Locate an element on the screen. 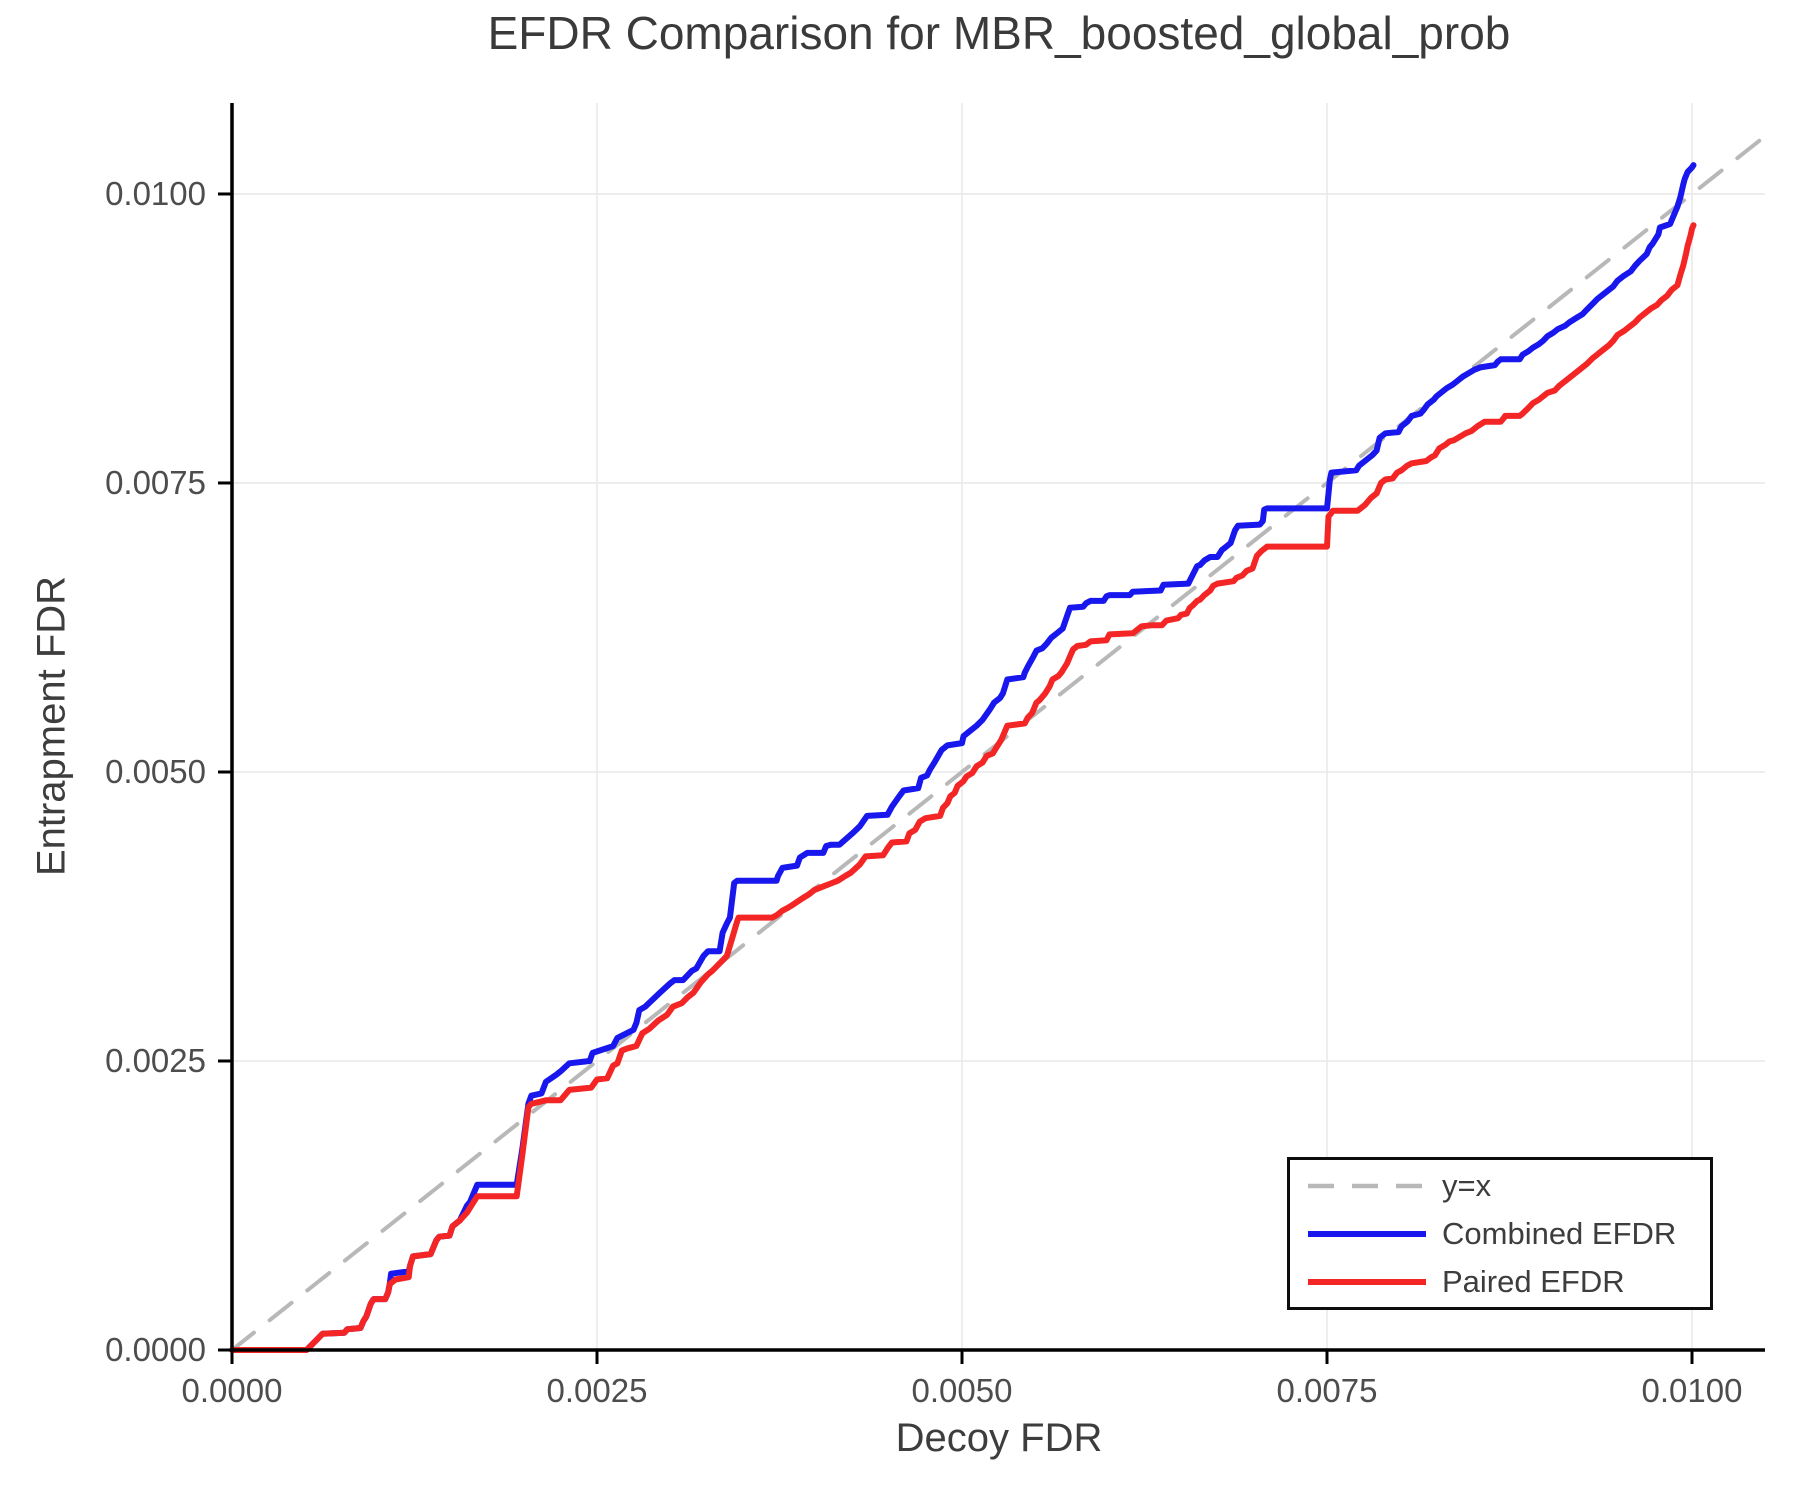 The image size is (1800, 1500). legend: y=x Combined EFDR Paired EFDR is located at coordinates (1500, 1233).